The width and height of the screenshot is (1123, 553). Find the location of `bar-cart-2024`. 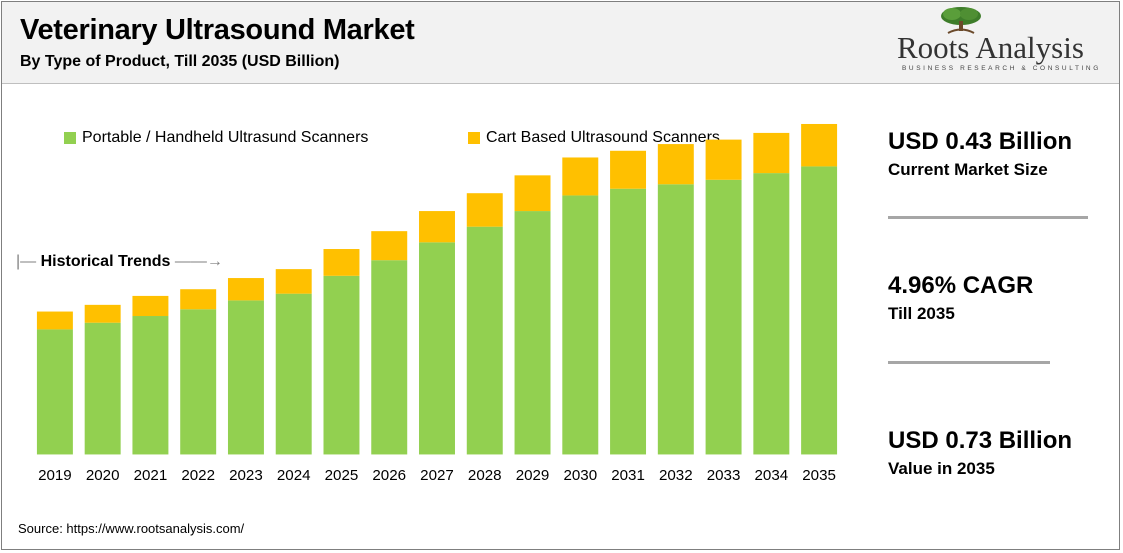

bar-cart-2024 is located at coordinates (293, 281).